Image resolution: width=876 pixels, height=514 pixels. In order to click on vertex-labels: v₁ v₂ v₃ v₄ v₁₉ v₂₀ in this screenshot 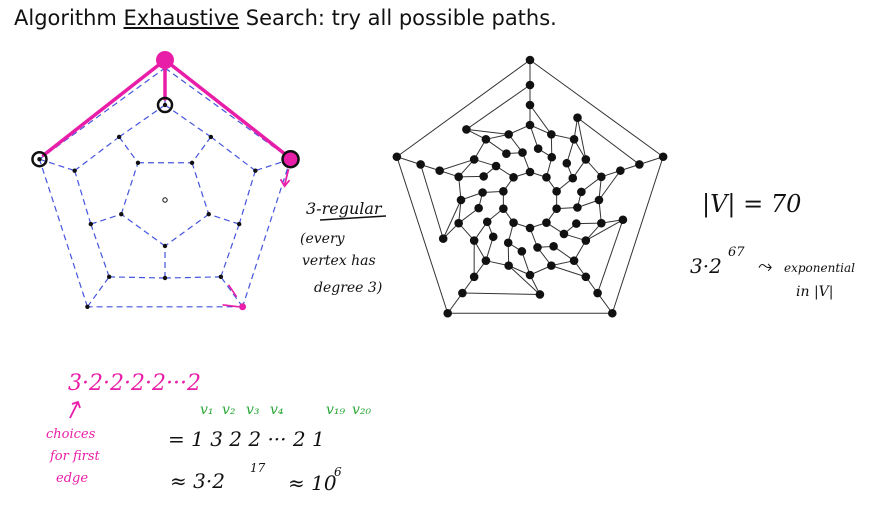, I will do `click(286, 410)`.